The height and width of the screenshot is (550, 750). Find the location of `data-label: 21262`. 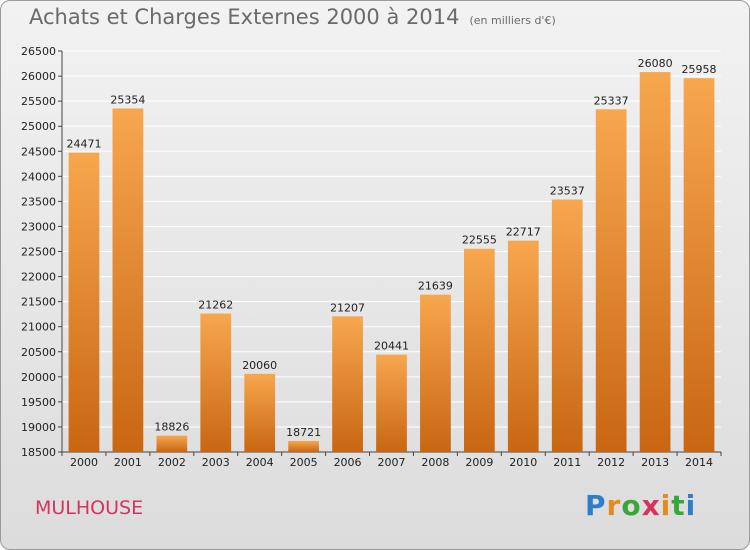

data-label: 21262 is located at coordinates (215, 305).